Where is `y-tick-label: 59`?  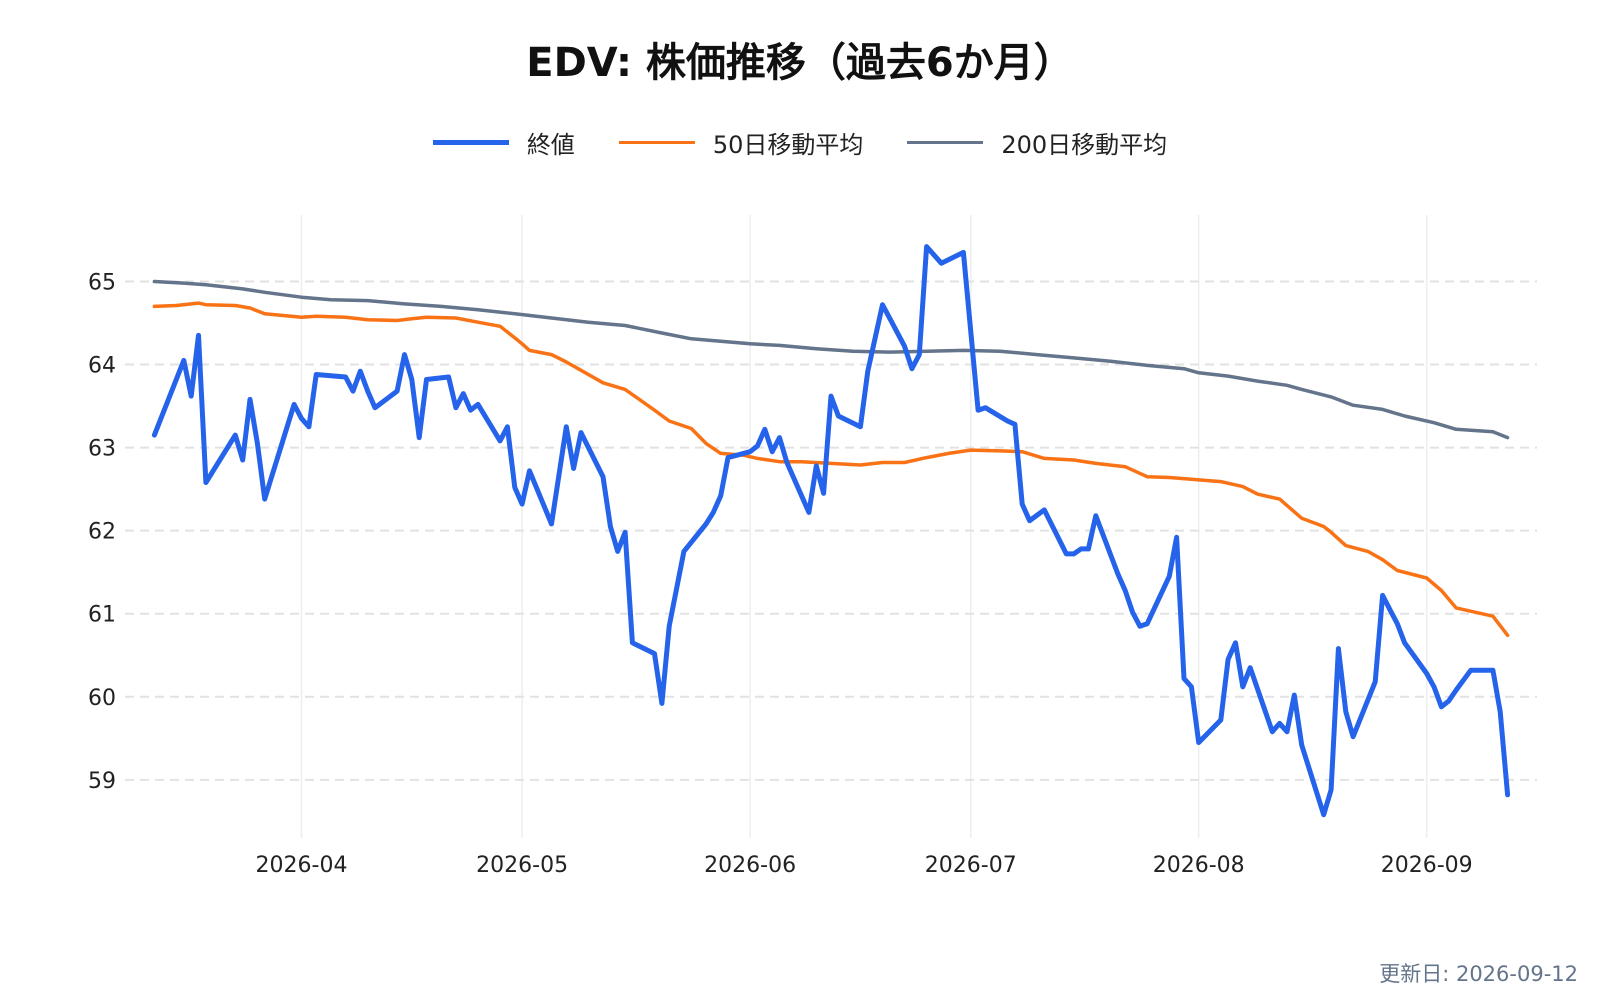
y-tick-label: 59 is located at coordinates (102, 781).